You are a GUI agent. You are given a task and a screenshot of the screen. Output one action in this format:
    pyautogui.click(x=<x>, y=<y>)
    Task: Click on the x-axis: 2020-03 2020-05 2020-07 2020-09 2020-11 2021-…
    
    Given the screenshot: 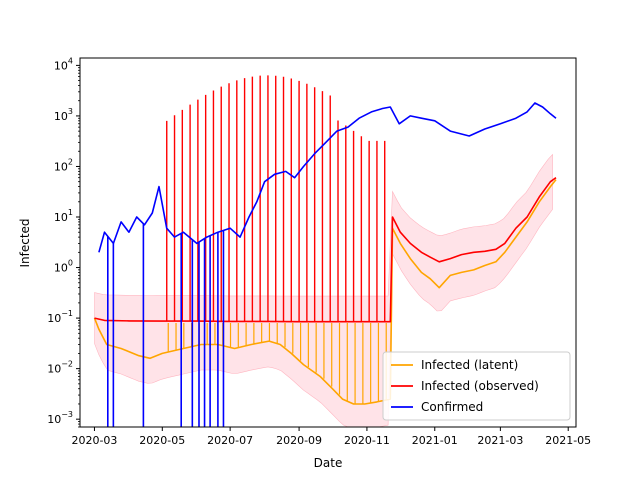 What is the action you would take?
    pyautogui.click(x=331, y=437)
    